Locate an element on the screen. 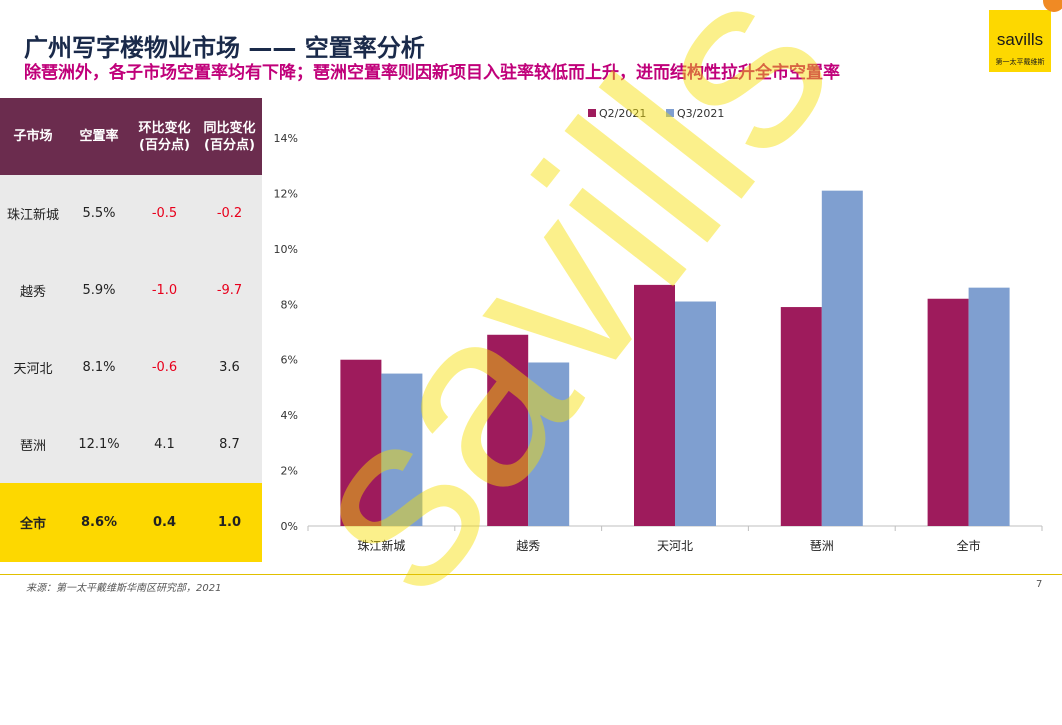 This screenshot has height=725, width=1062. cell-market: 珠江新城 is located at coordinates (33, 213).